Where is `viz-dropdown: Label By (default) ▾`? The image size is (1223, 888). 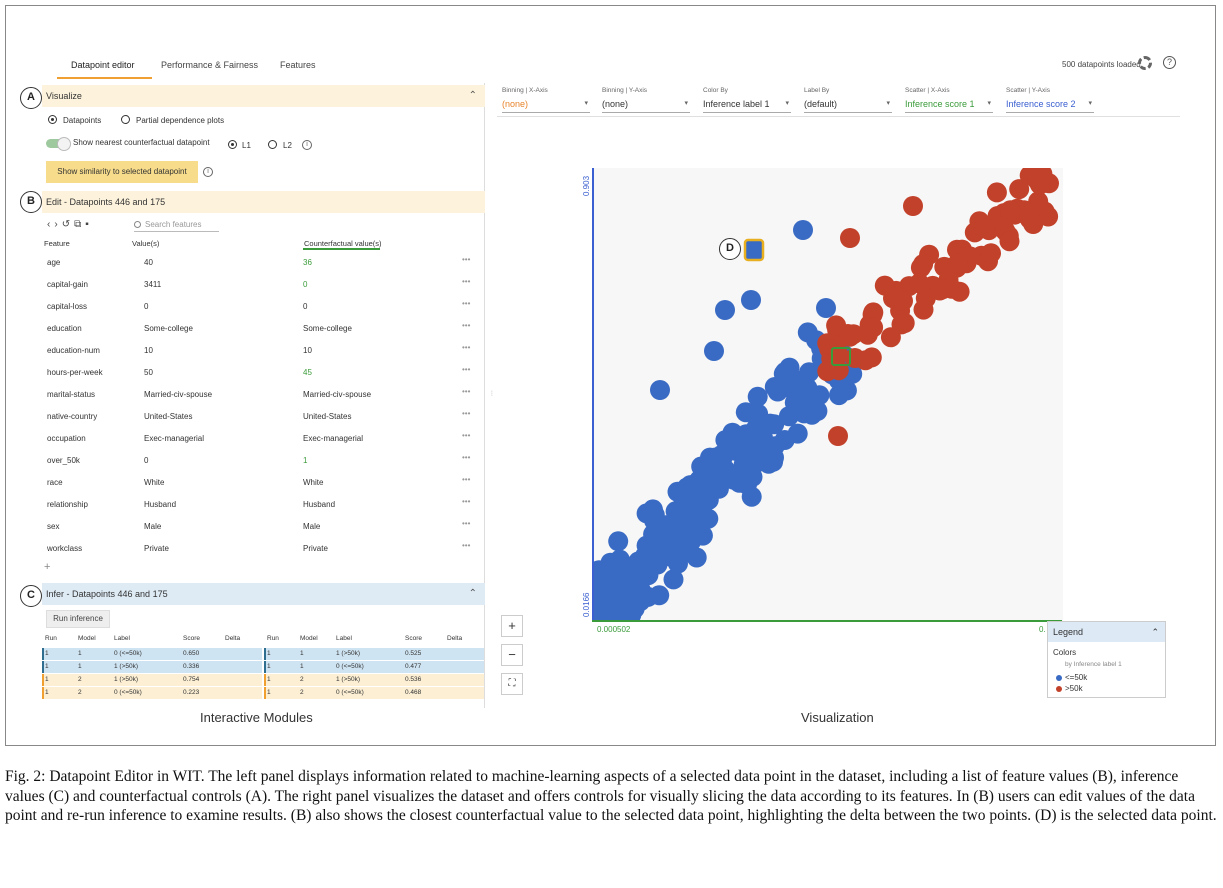
viz-dropdown: Label By (default) ▾ is located at coordinates (848, 100).